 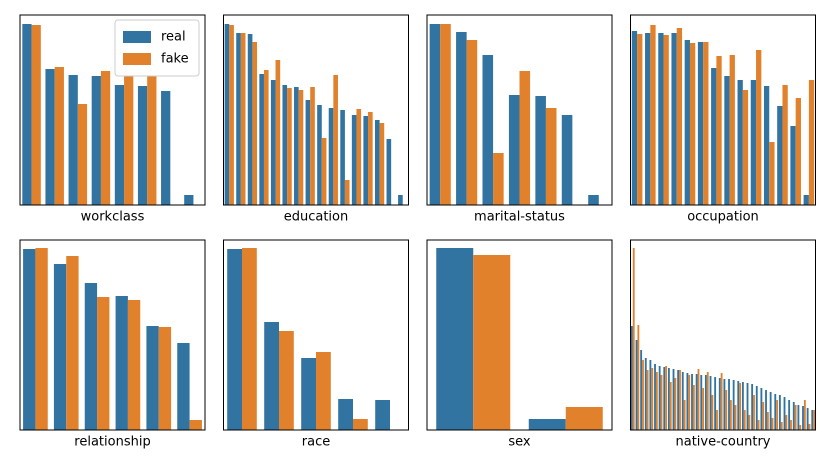 What do you see at coordinates (175, 59) in the screenshot?
I see `legend-label: fake` at bounding box center [175, 59].